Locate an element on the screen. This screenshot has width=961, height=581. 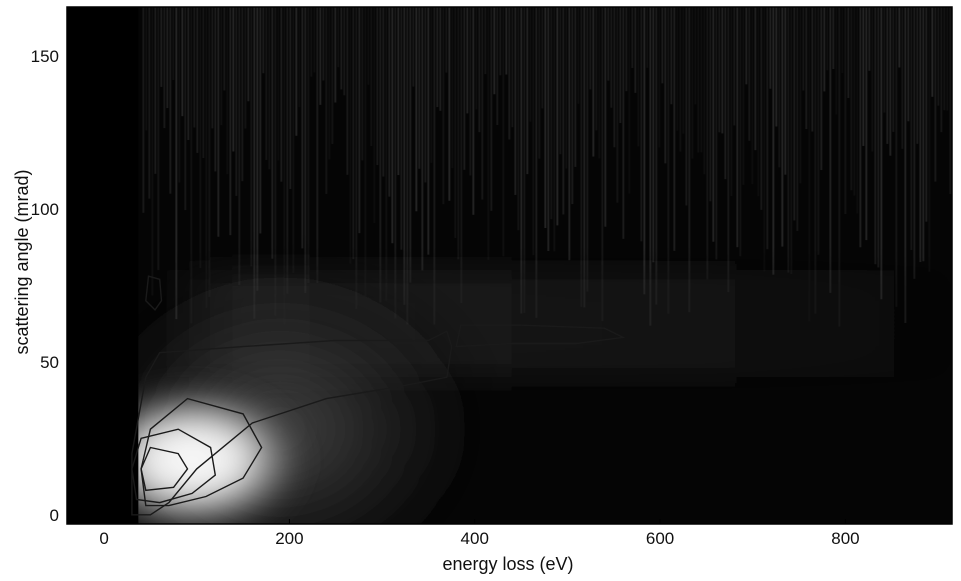
contour-outer is located at coordinates (292, 423).